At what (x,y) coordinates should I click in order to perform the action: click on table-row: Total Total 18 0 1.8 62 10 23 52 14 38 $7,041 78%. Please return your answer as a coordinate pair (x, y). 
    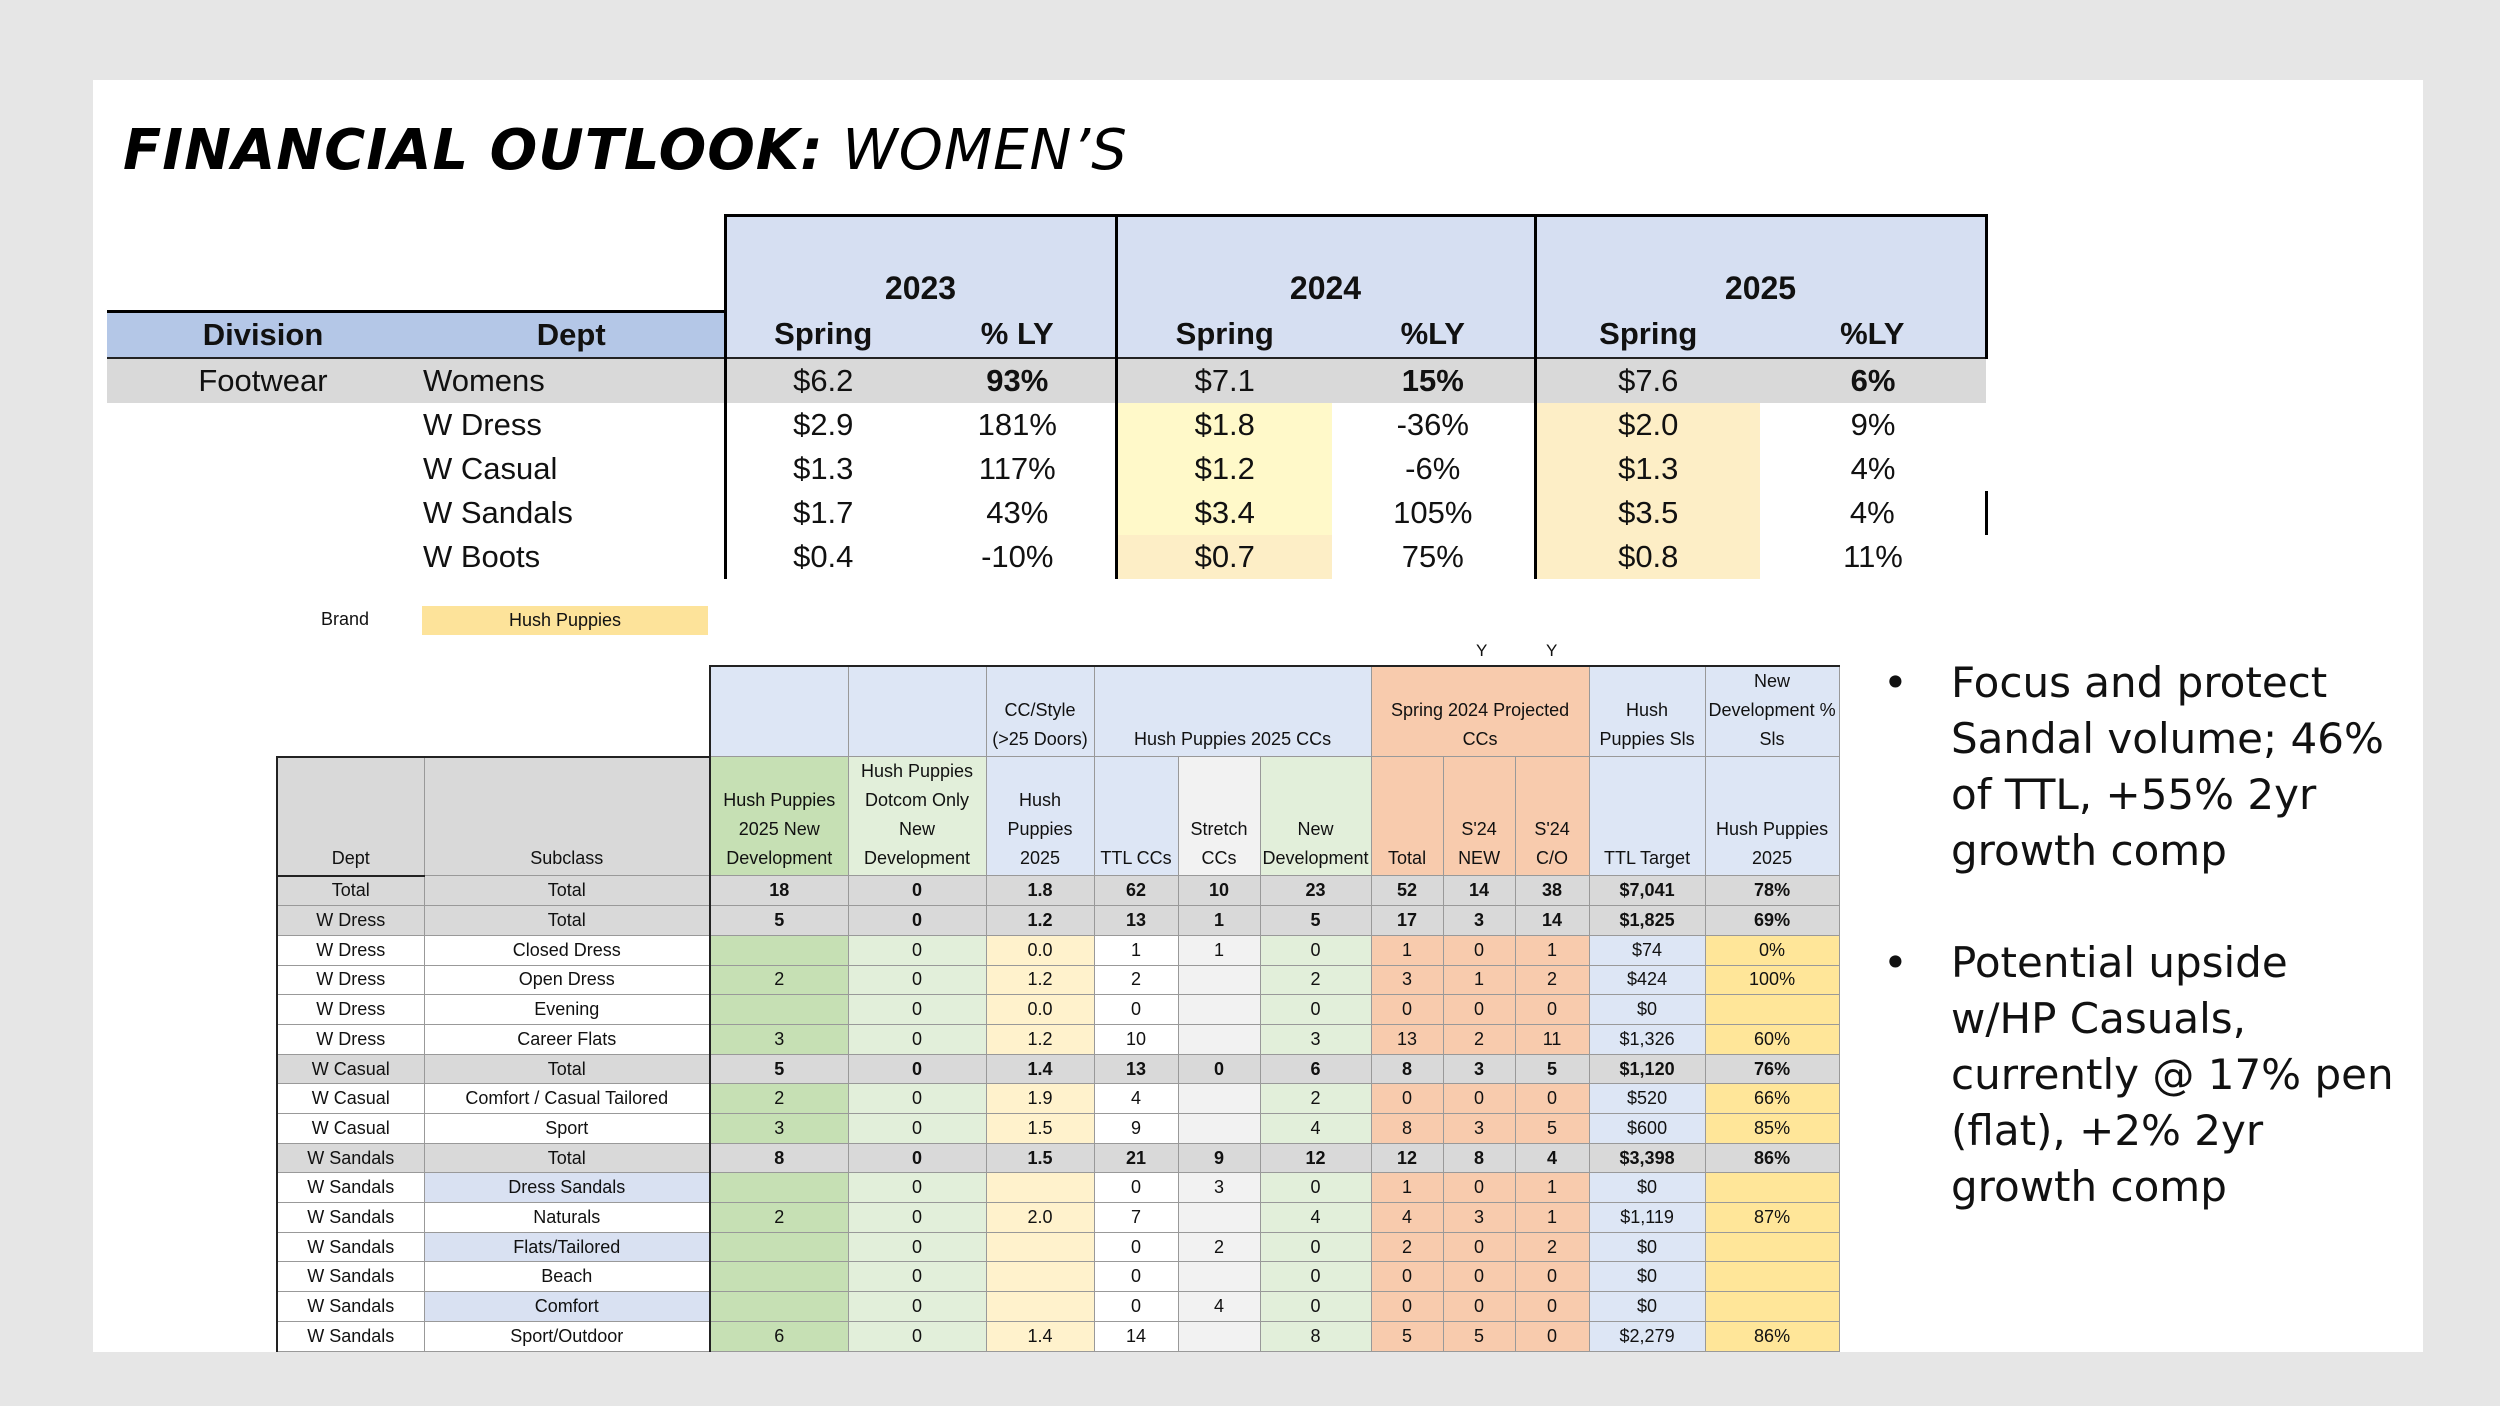
    Looking at the image, I should click on (1058, 890).